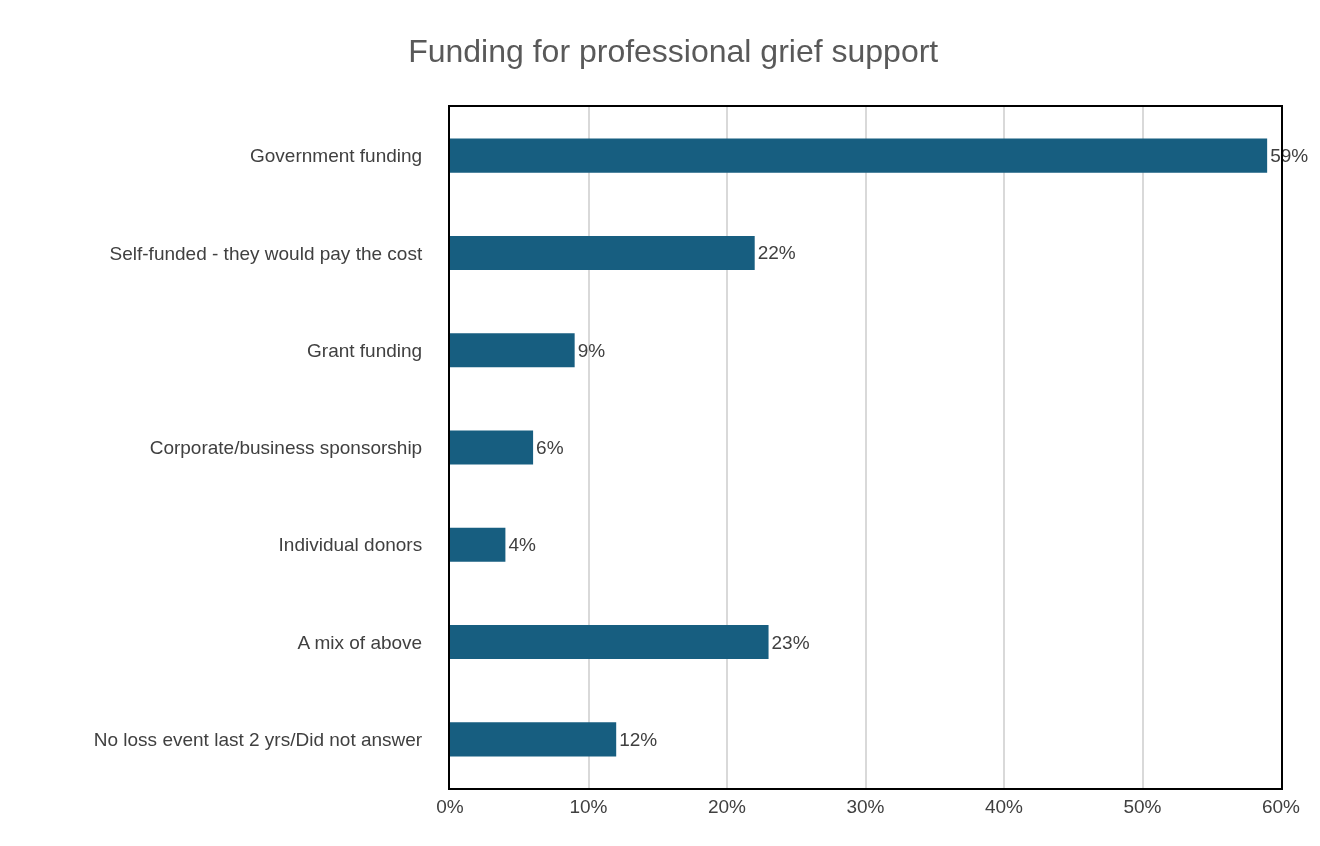 Image resolution: width=1320 pixels, height=846 pixels. What do you see at coordinates (286, 448) in the screenshot?
I see `y-tick-label: Corporate/business sponsorship` at bounding box center [286, 448].